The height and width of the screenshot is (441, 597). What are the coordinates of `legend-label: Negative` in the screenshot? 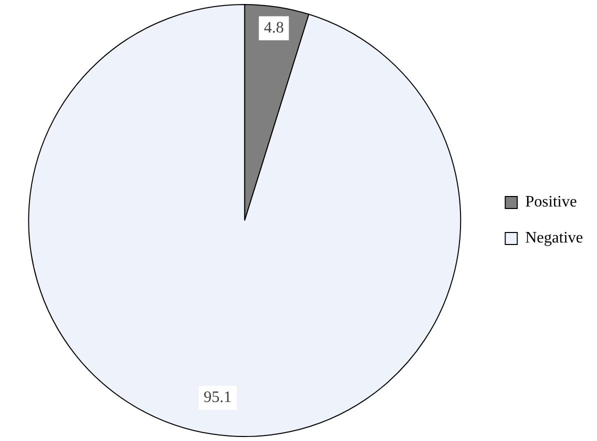 It's located at (554, 238).